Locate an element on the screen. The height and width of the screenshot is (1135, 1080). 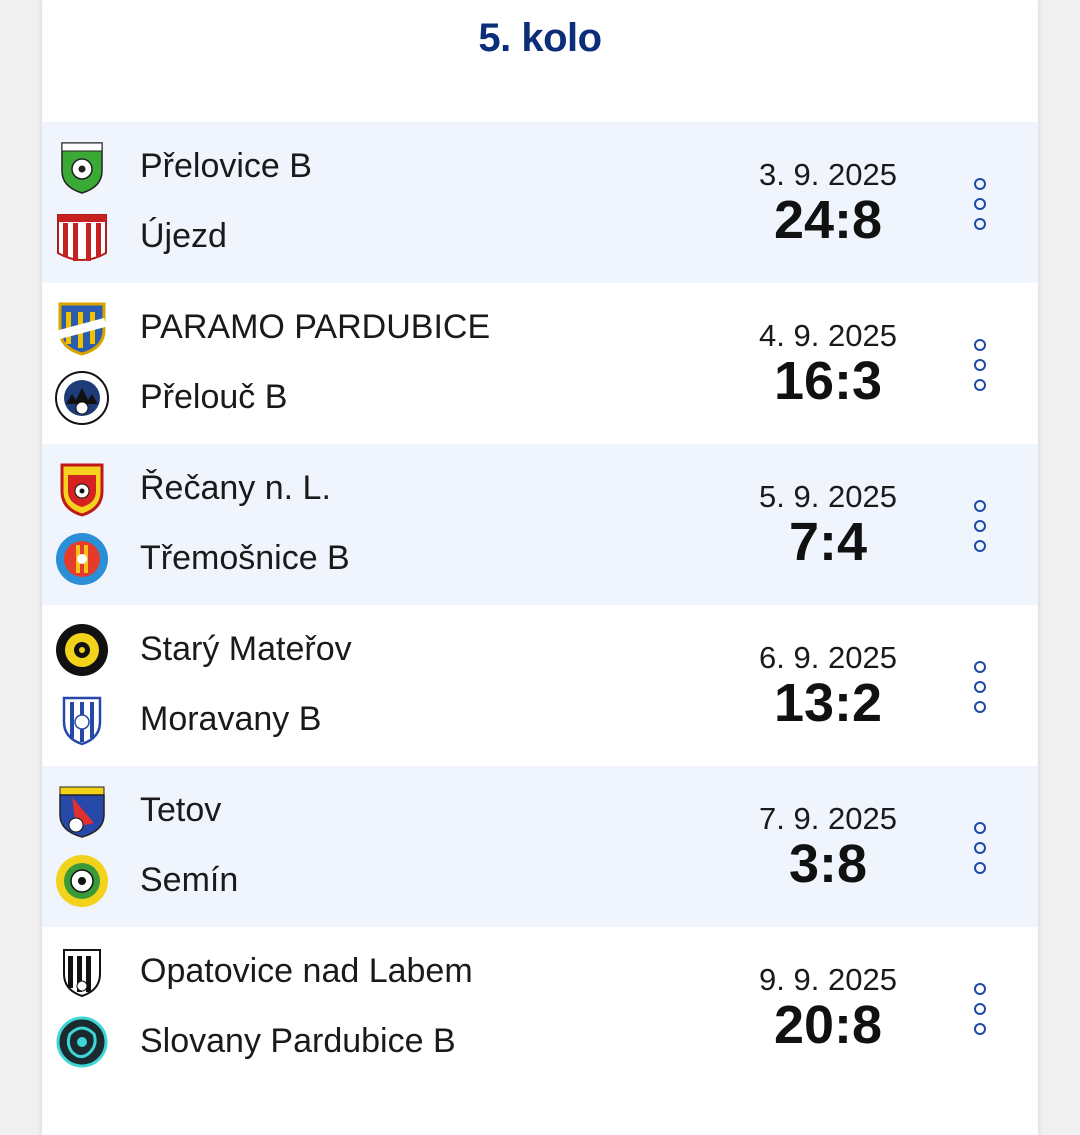
opatovice-logo-icon is located at coordinates (82, 972).